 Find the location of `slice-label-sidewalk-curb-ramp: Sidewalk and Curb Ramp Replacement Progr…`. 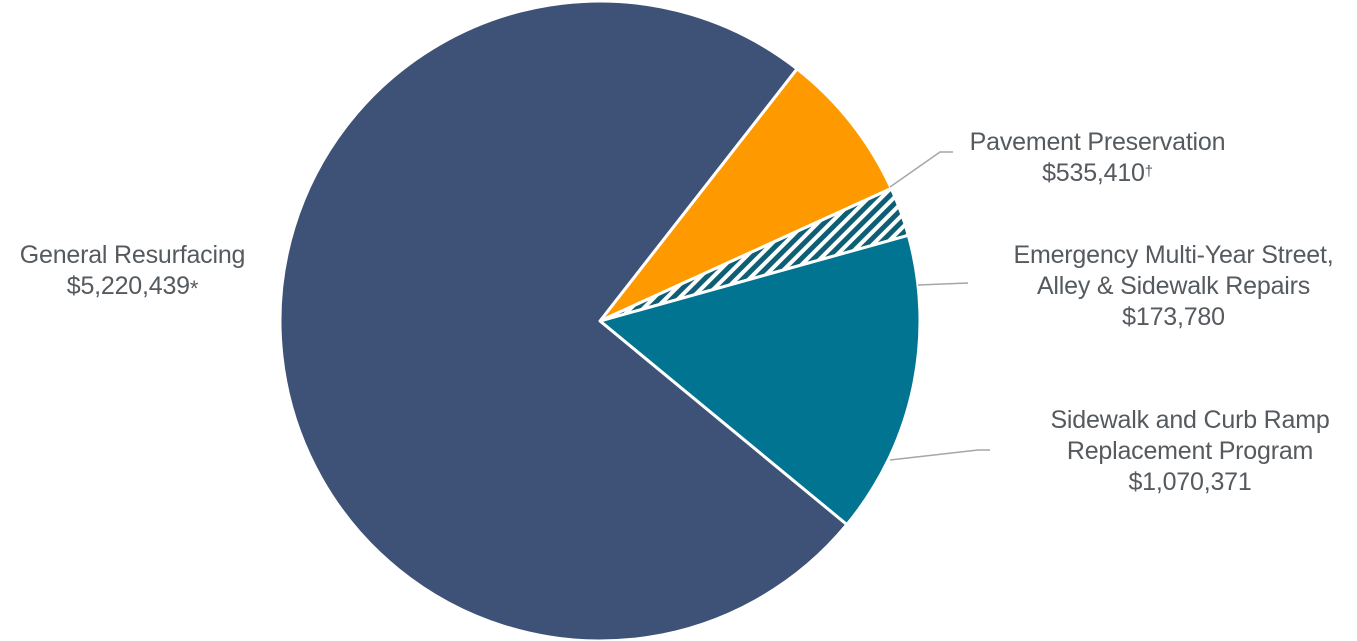

slice-label-sidewalk-curb-ramp: Sidewalk and Curb Ramp Replacement Progr… is located at coordinates (1190, 451).